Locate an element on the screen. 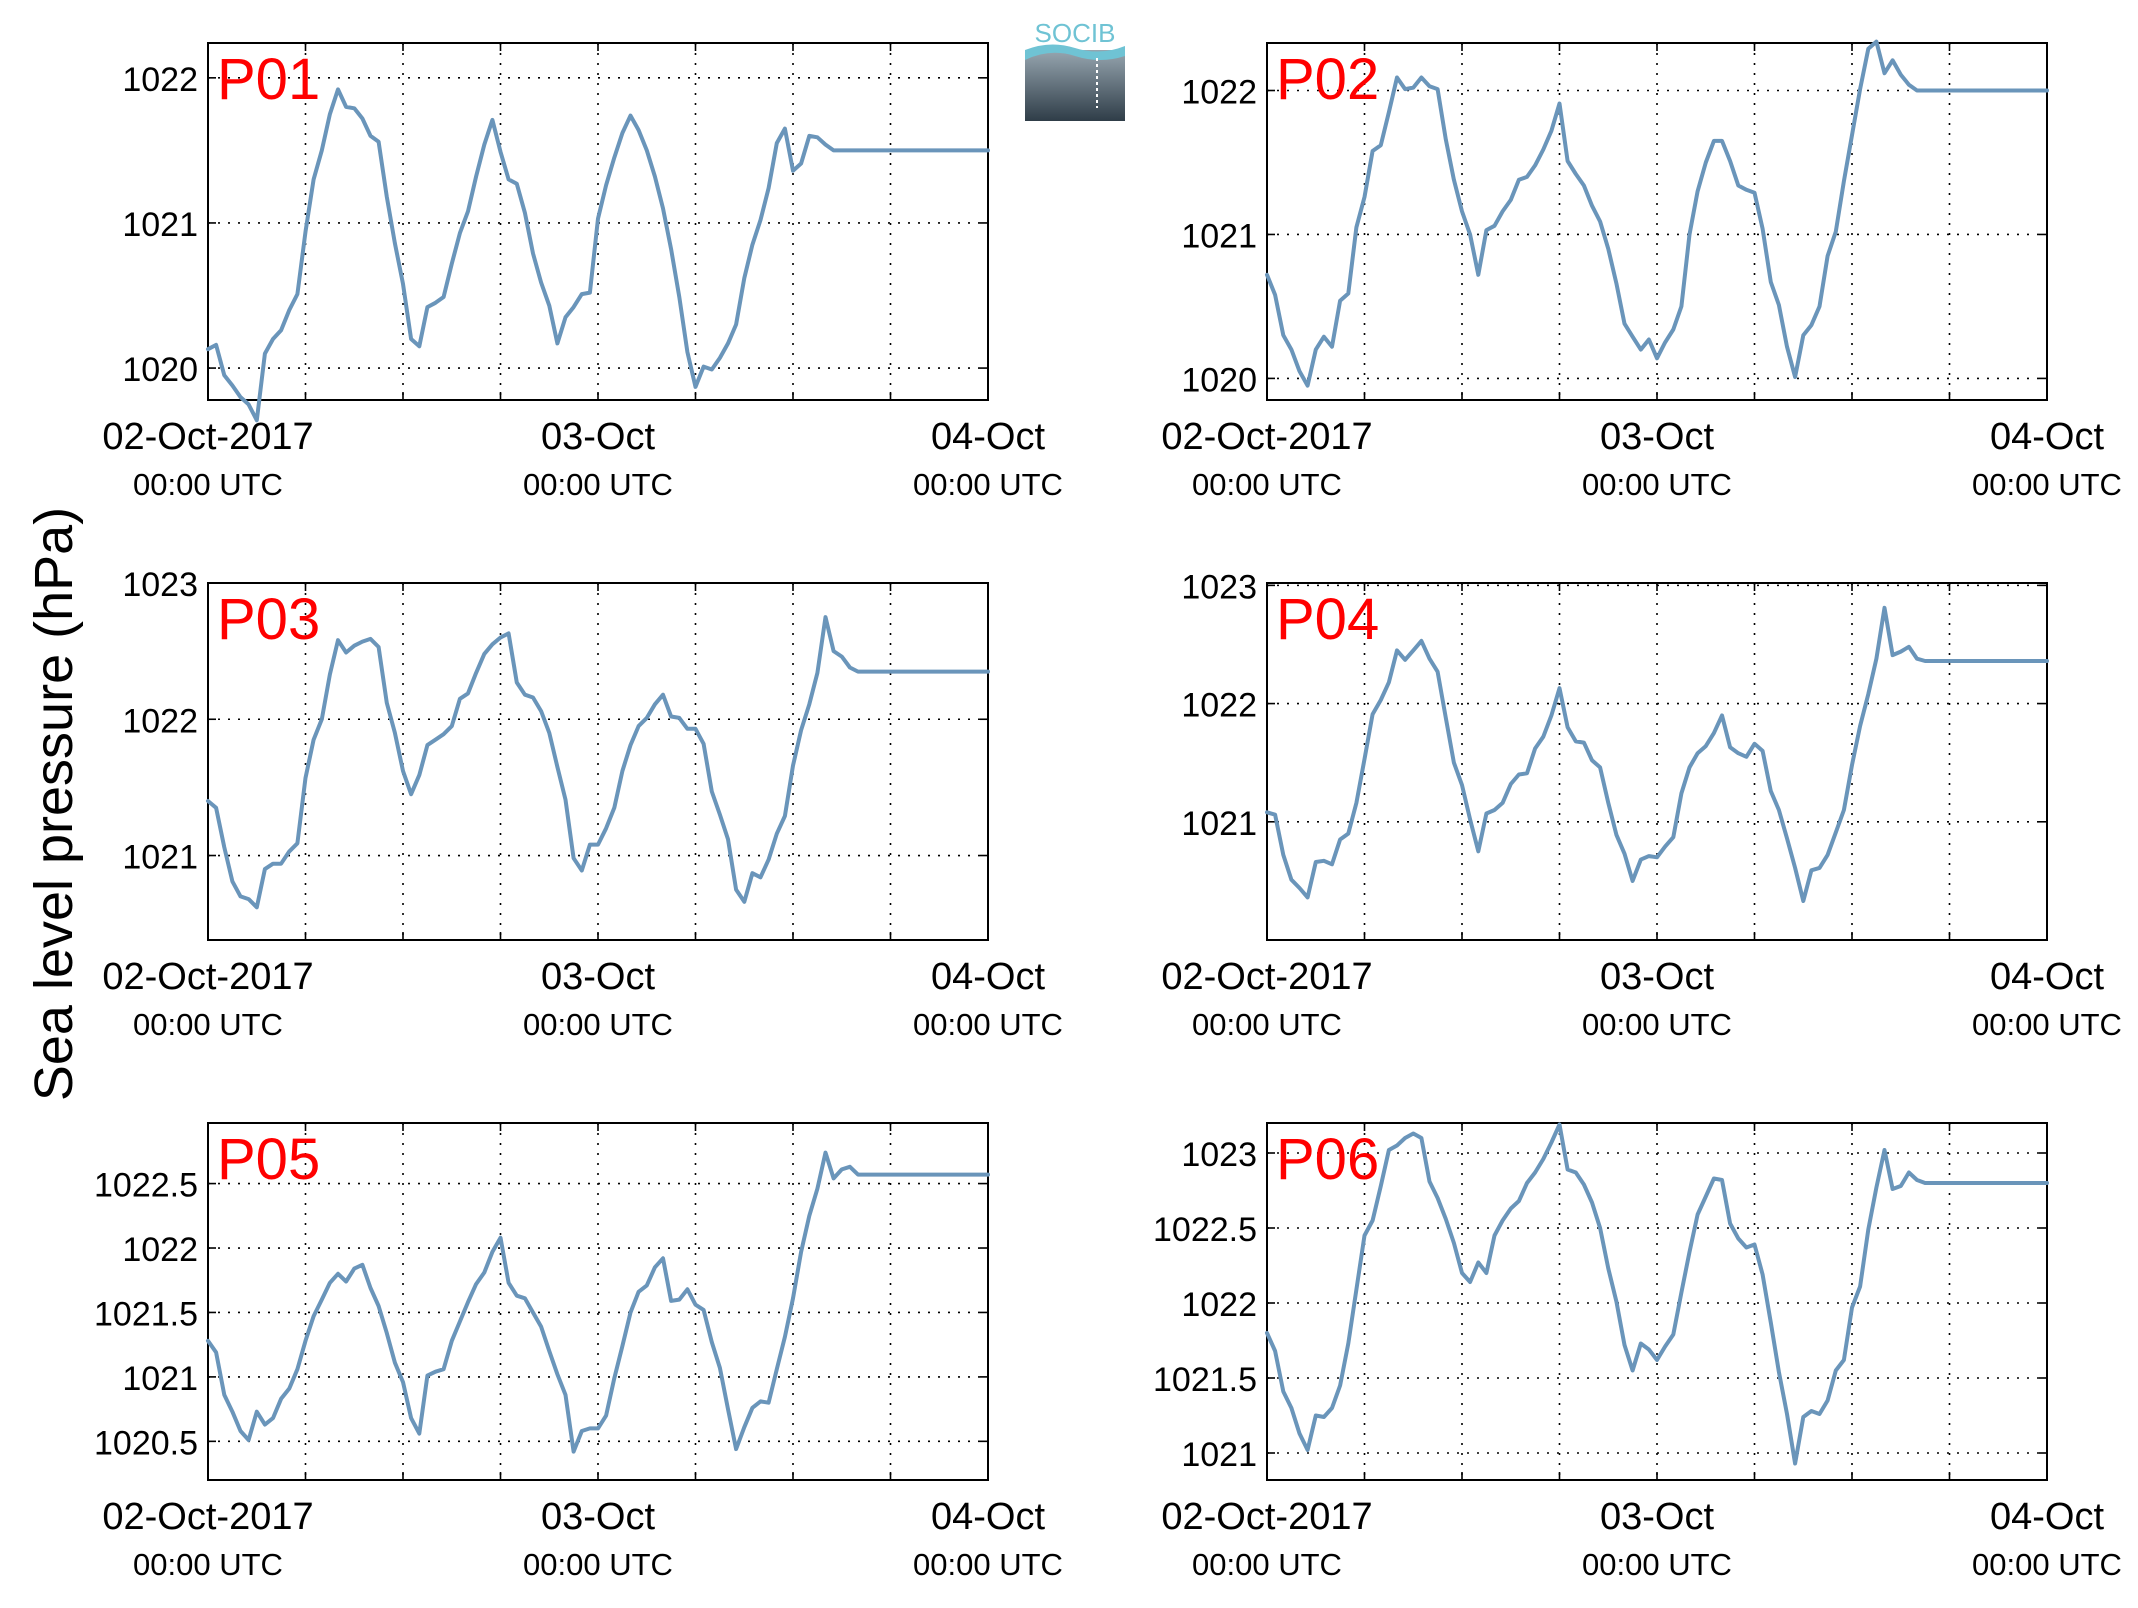 This screenshot has width=2138, height=1608. panel-label: P05 is located at coordinates (268, 1159).